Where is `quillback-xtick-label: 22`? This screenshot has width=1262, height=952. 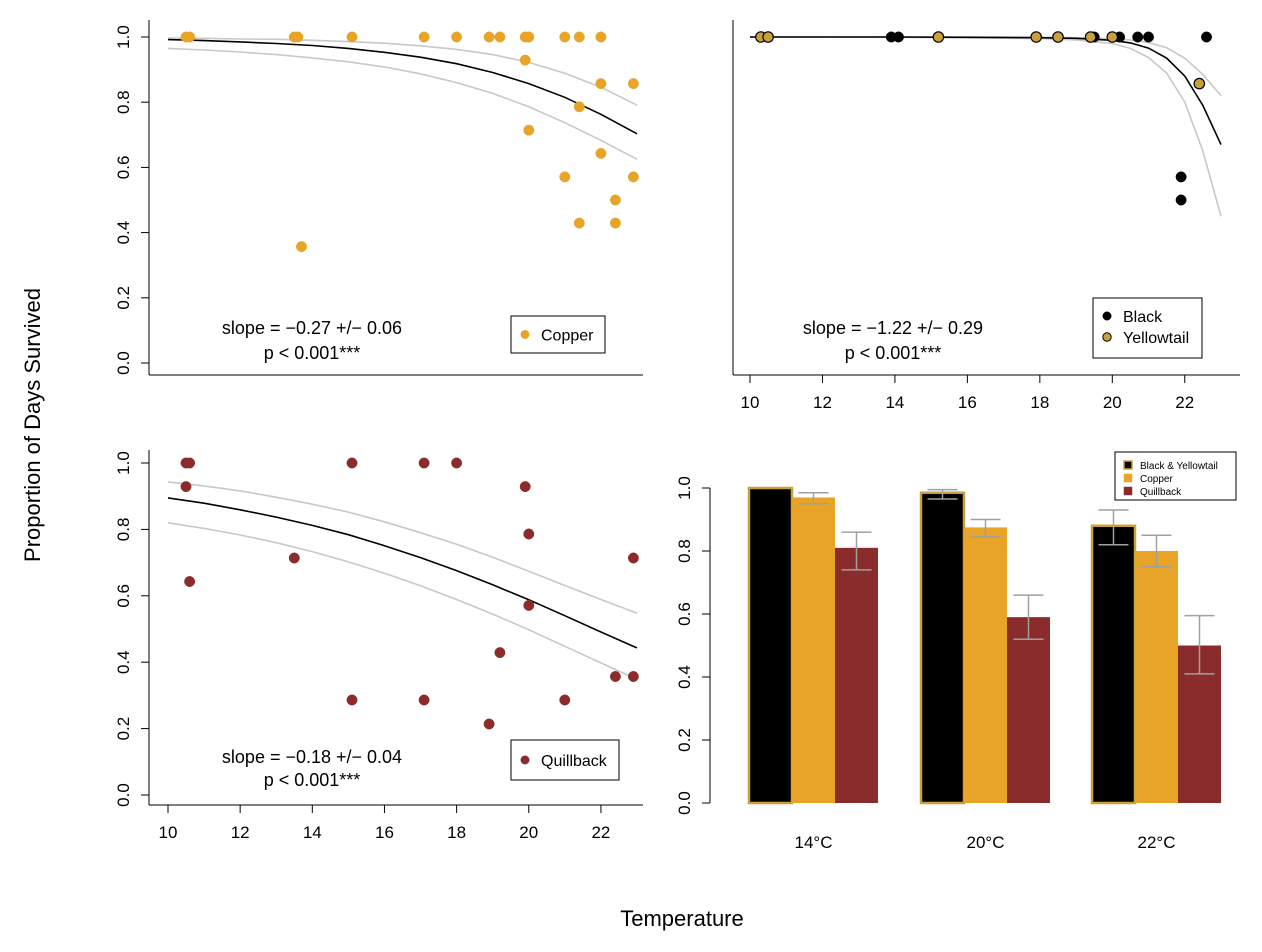
quillback-xtick-label: 22 is located at coordinates (600, 832).